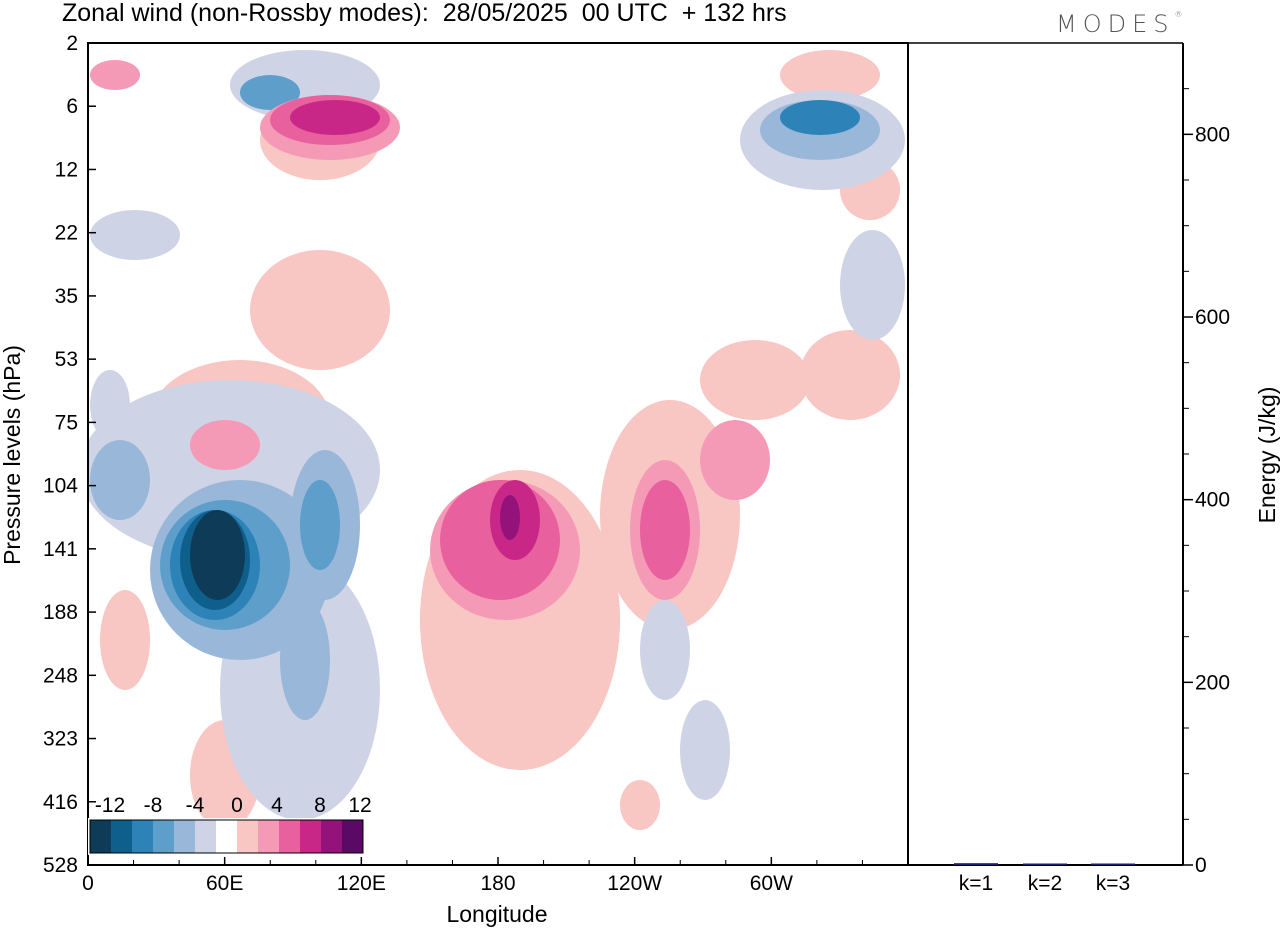 The image size is (1280, 930). What do you see at coordinates (976, 864) in the screenshot?
I see `energy-bar-k=1` at bounding box center [976, 864].